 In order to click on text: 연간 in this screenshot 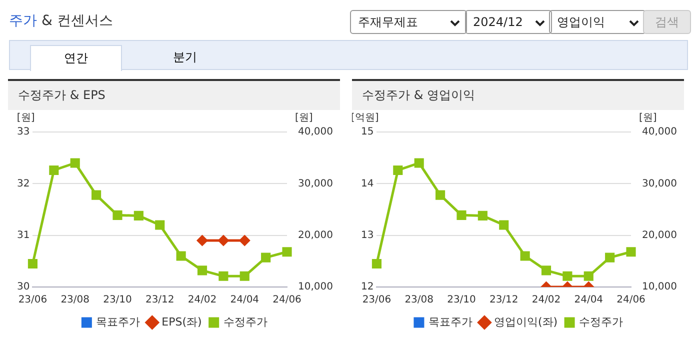, I will do `click(76, 58)`.